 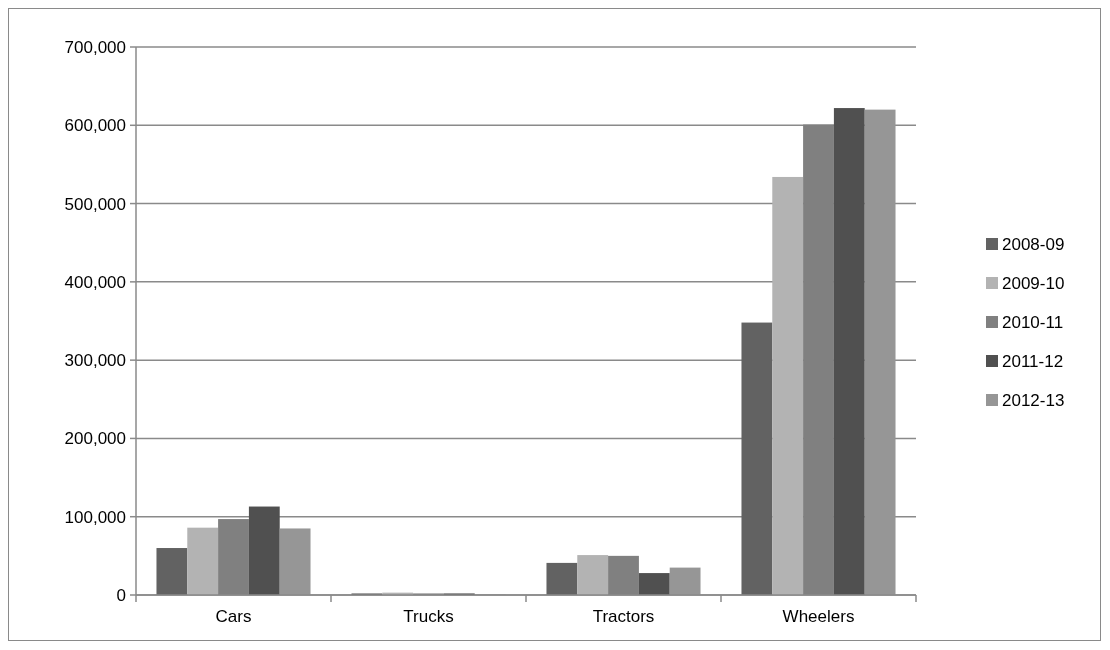 I want to click on x-tick-label: Cars, so click(x=233, y=616).